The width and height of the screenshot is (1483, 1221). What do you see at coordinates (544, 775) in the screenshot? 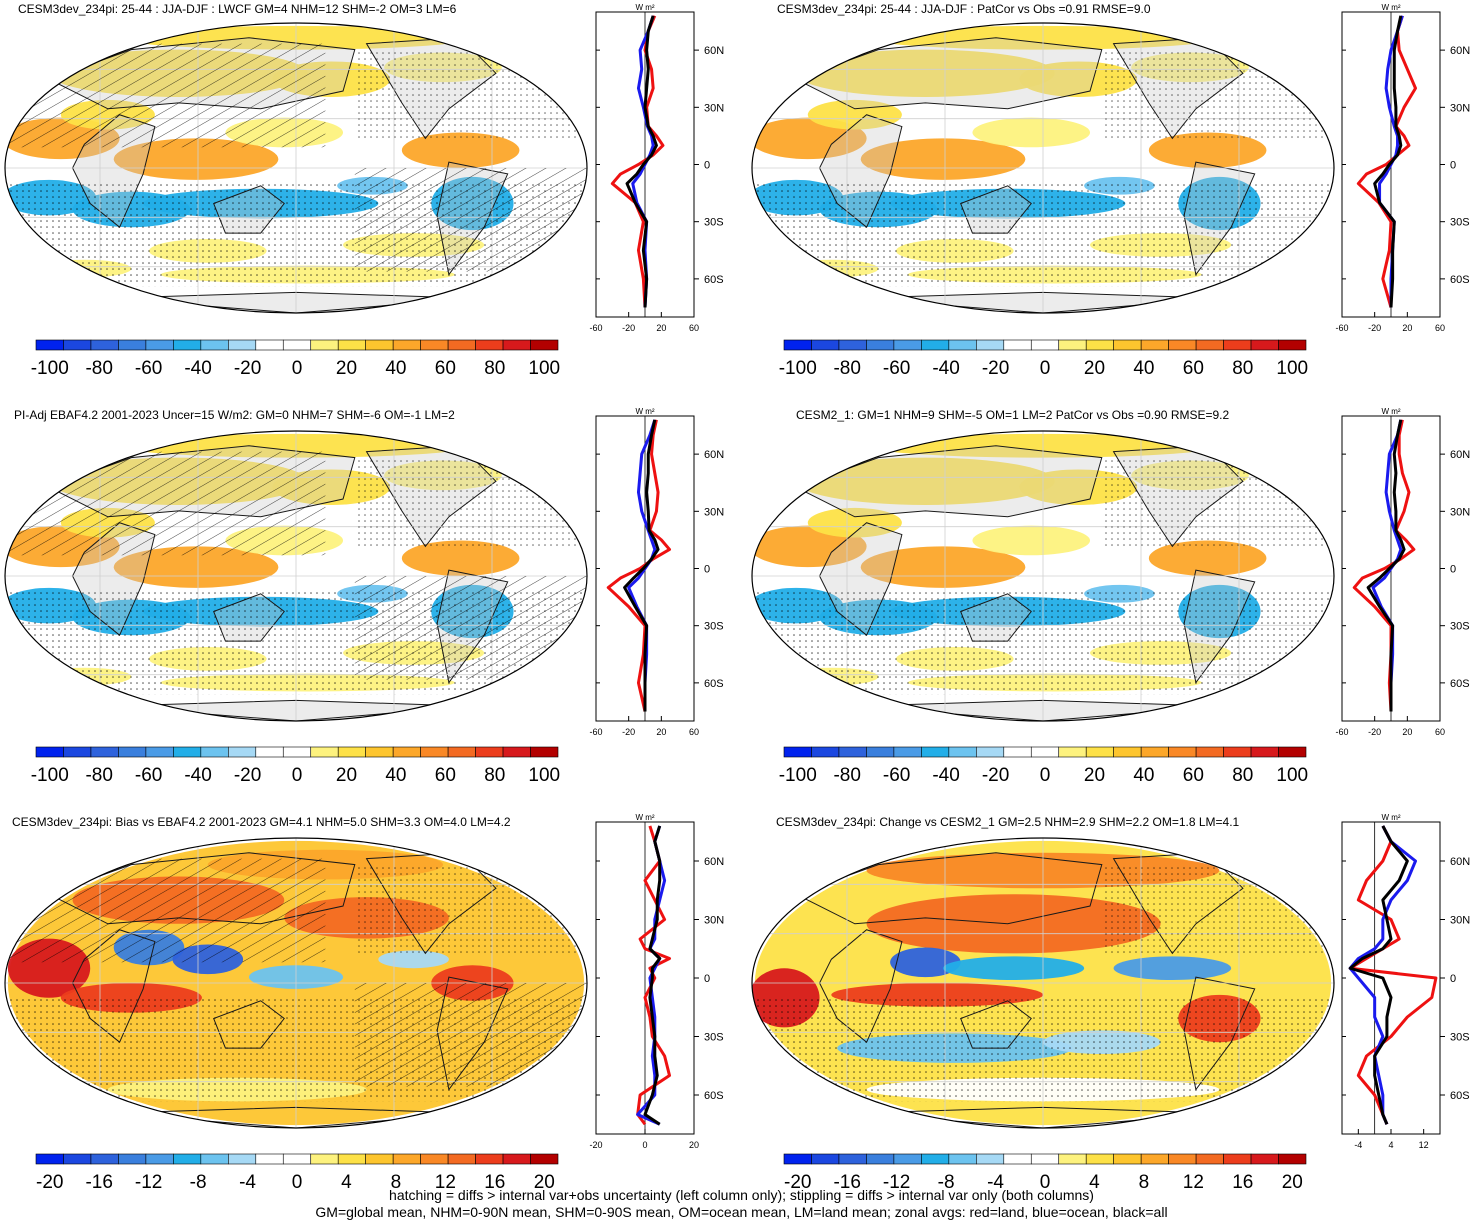
I see `colorbar-tick-label: 100` at bounding box center [544, 775].